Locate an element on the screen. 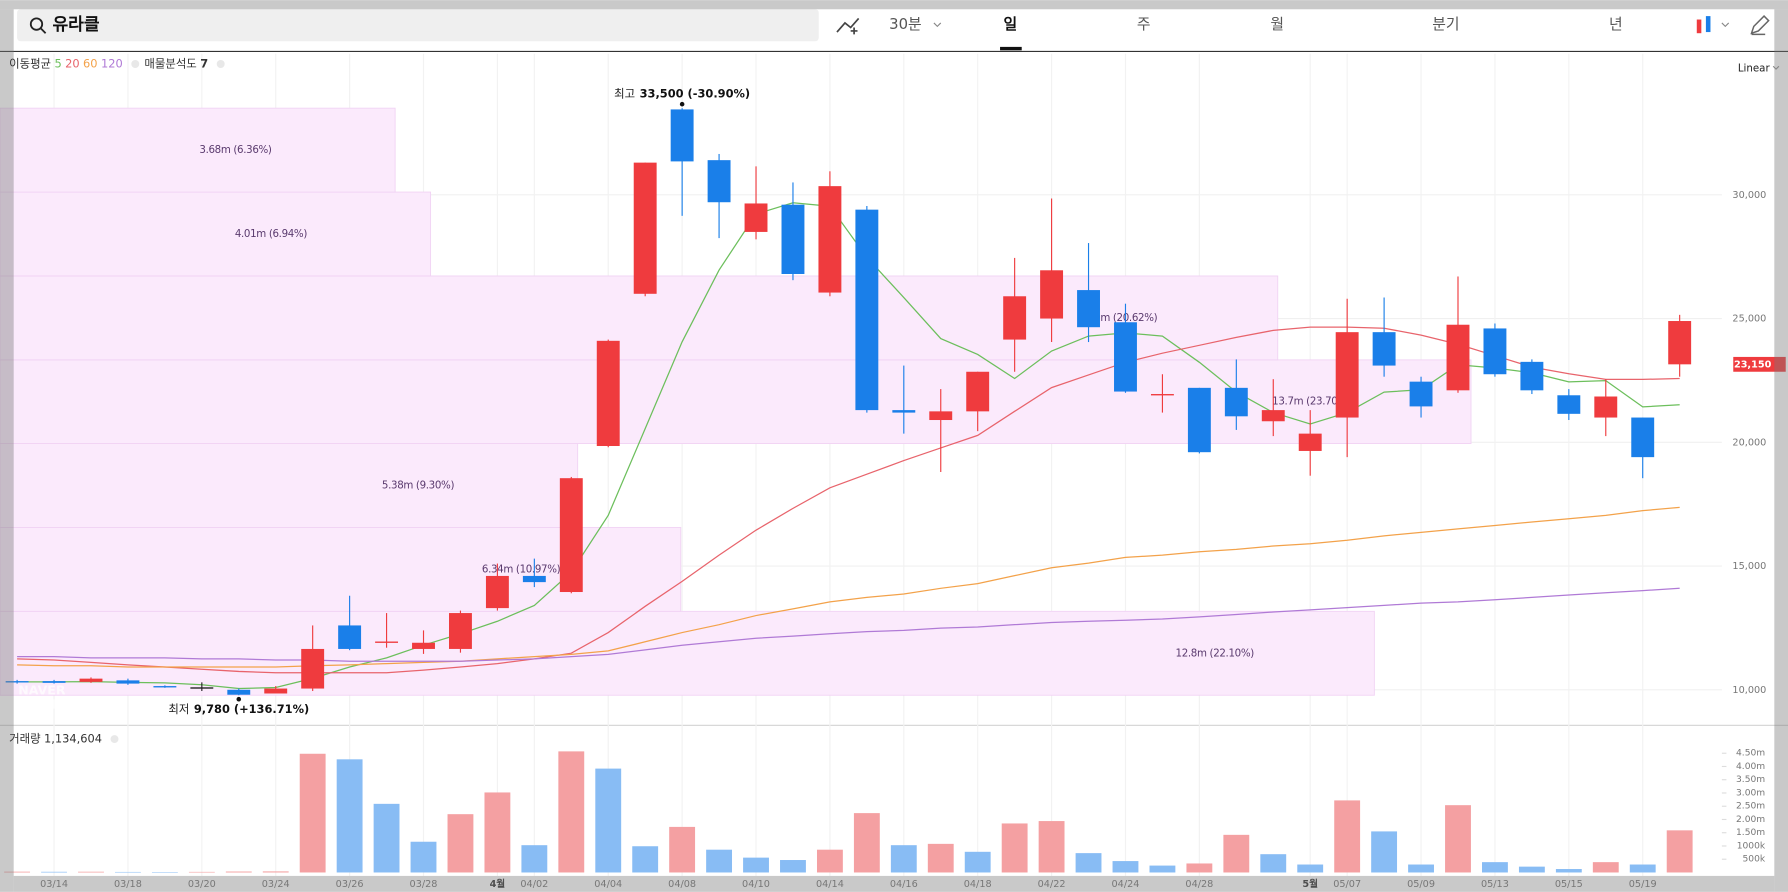 This screenshot has width=1788, height=892. y-tick-label: 10,000 is located at coordinates (1749, 690).